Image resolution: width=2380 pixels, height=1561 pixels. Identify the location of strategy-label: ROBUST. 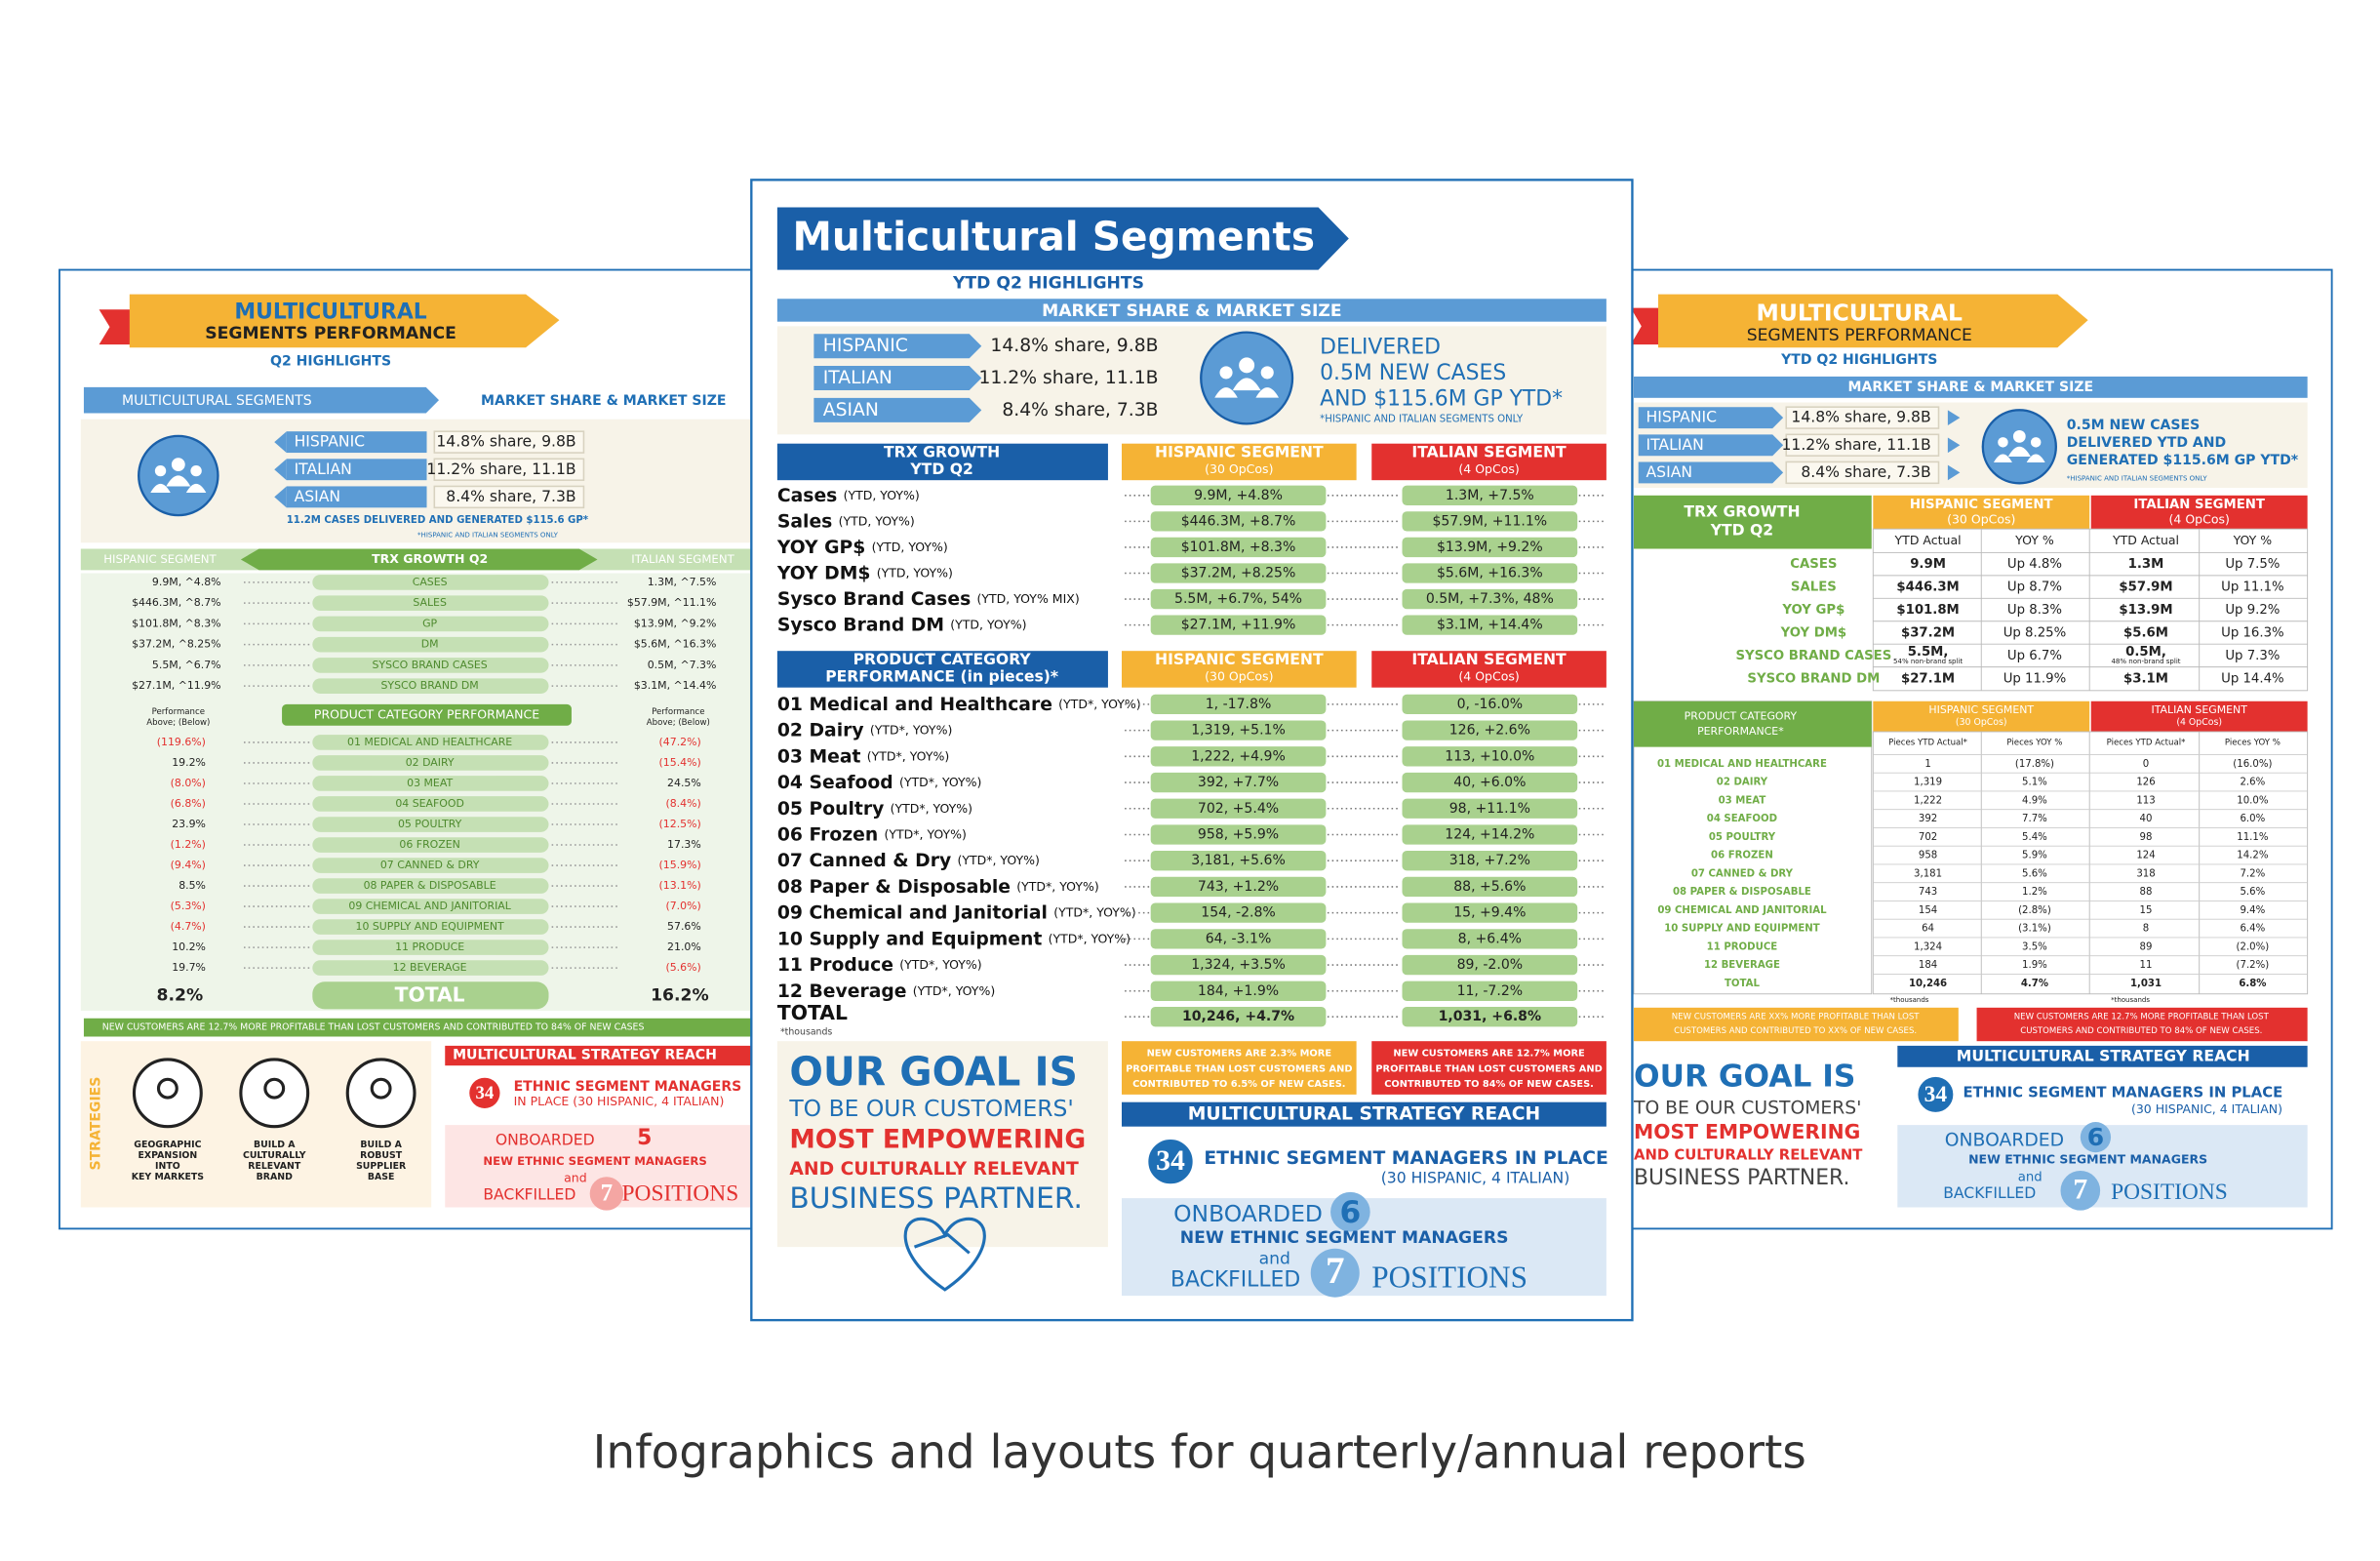
(381, 1155).